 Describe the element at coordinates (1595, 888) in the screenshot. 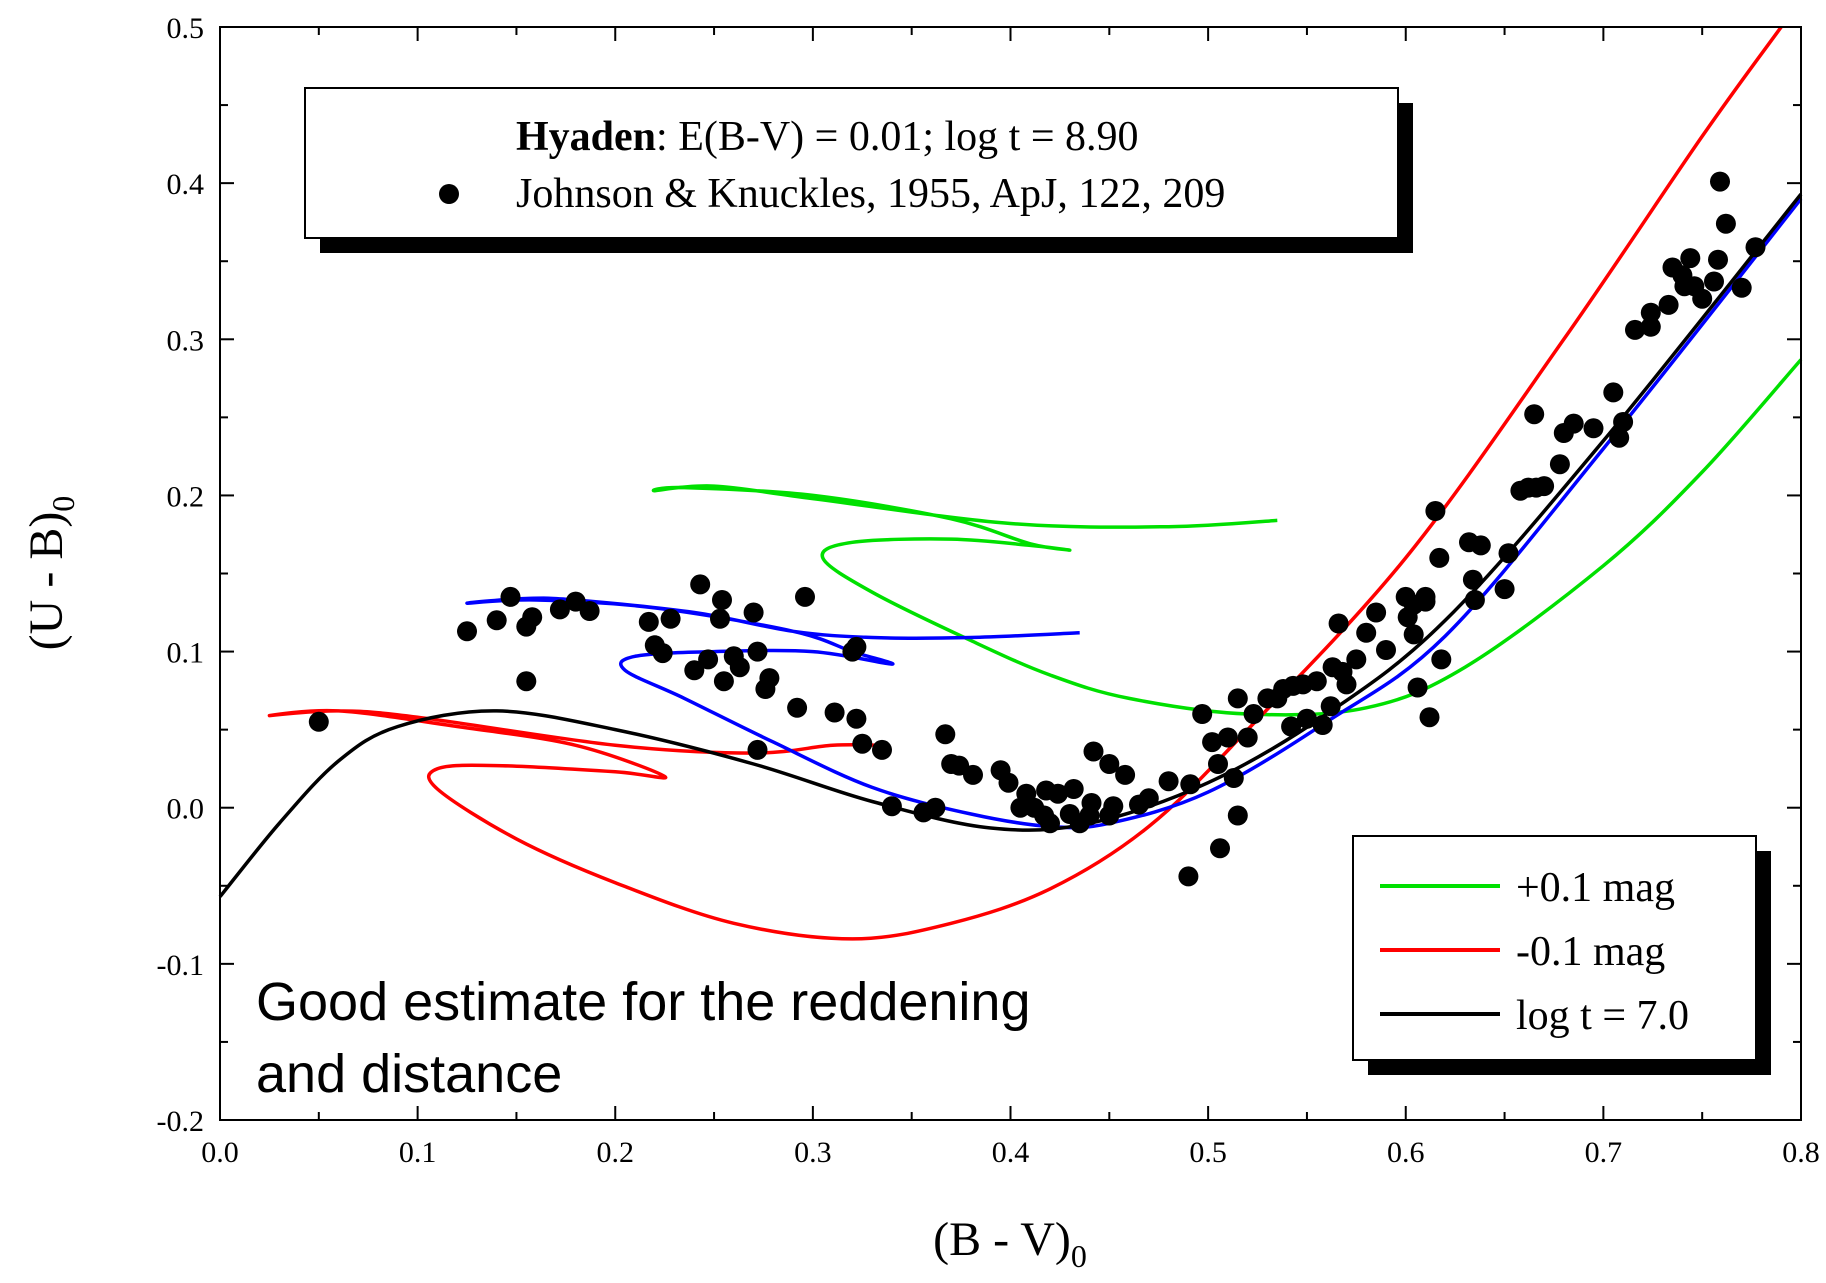

I see `legend-label-plus: +0.1 mag` at that location.